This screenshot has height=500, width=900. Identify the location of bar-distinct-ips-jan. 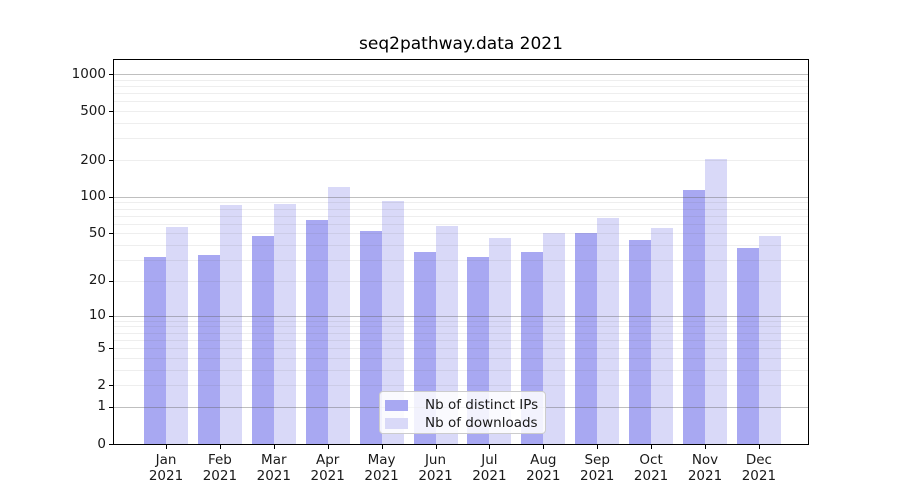
(155, 350).